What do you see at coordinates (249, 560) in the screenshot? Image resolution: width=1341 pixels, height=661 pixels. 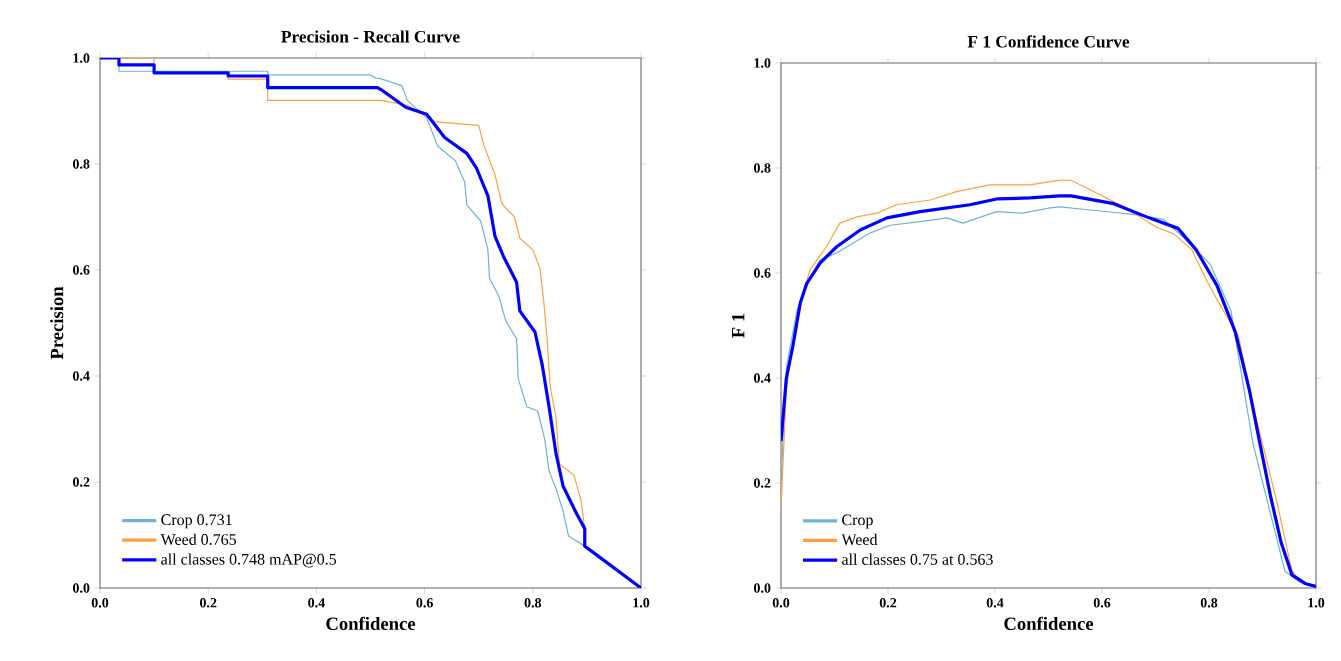 I see `legend-label: all classes 0.748 mAP@0.5` at bounding box center [249, 560].